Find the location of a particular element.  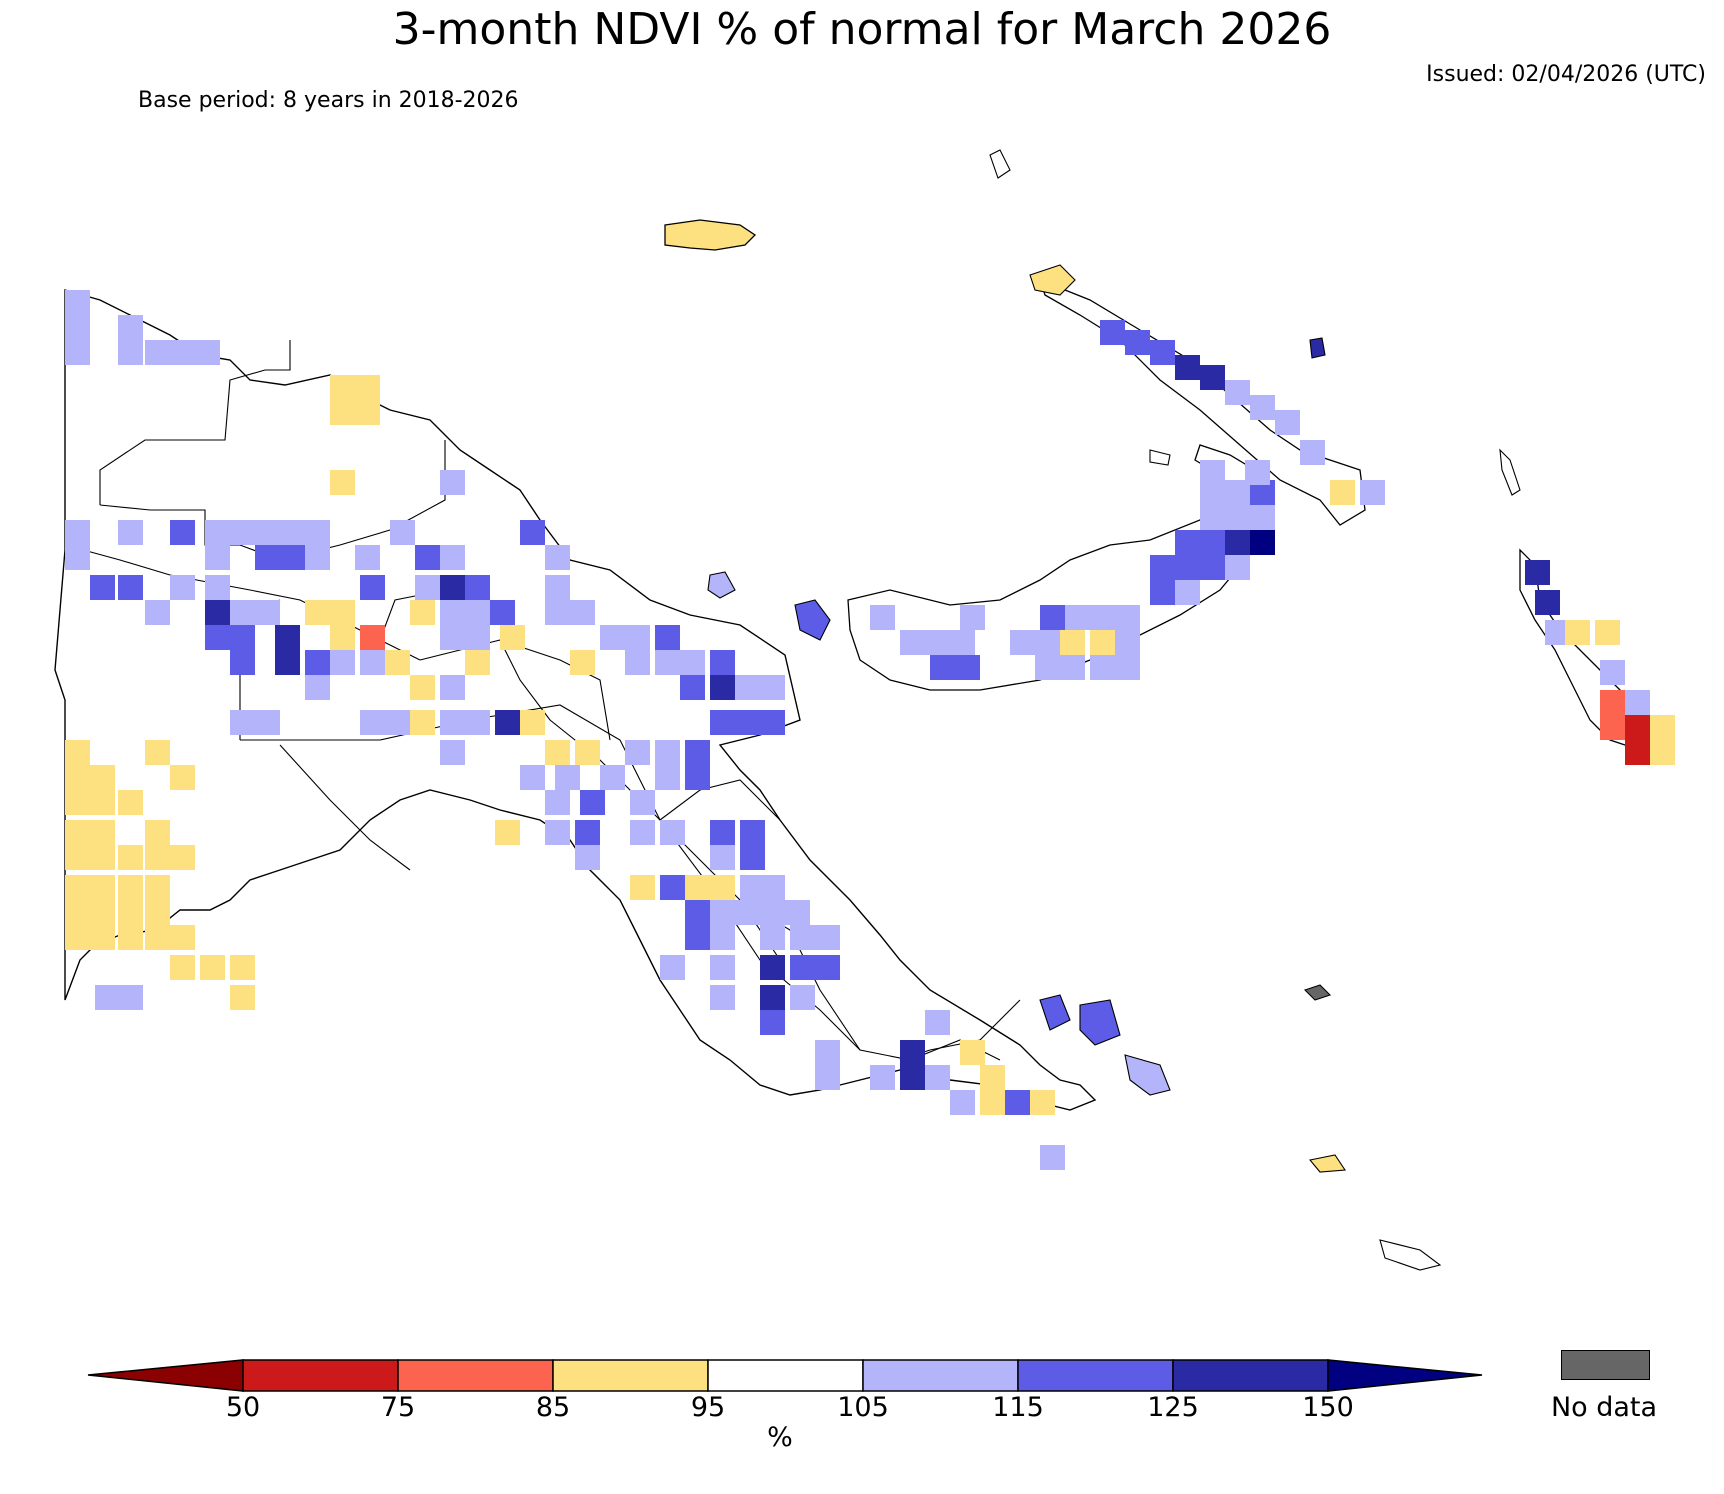

colorbar-tick-85: 85 is located at coordinates (553, 1407).